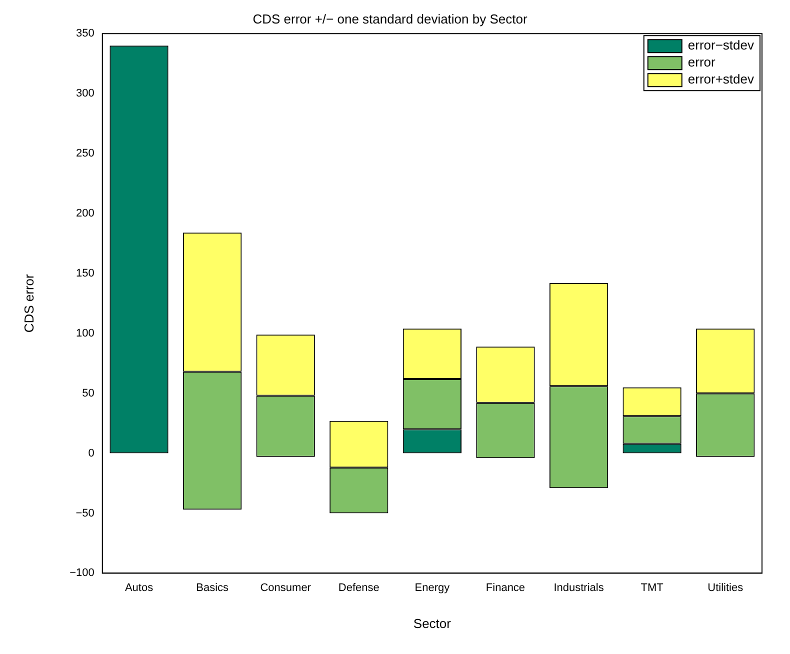  What do you see at coordinates (286, 588) in the screenshot?
I see `x-tick-label: Consumer` at bounding box center [286, 588].